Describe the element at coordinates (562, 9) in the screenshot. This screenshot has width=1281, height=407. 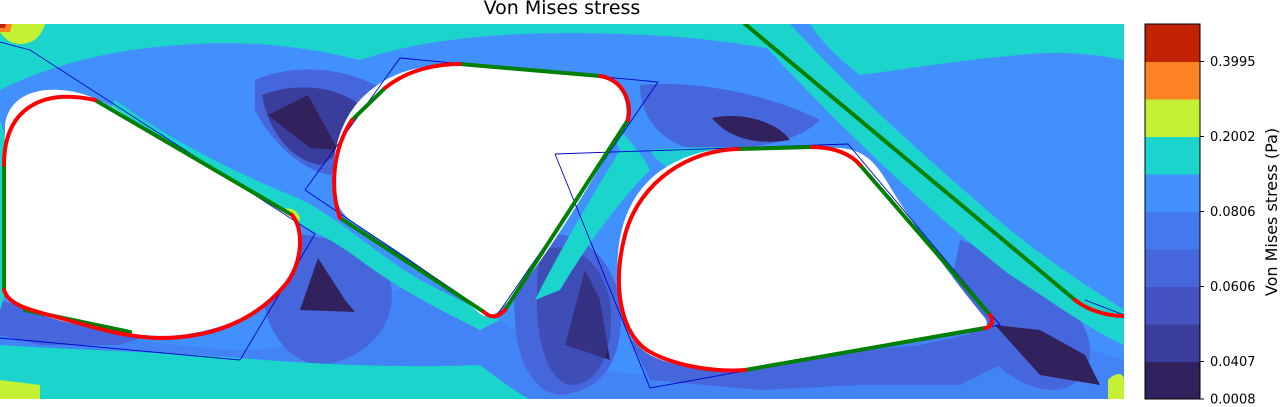
I see `chart-title: Von Mises stress` at that location.